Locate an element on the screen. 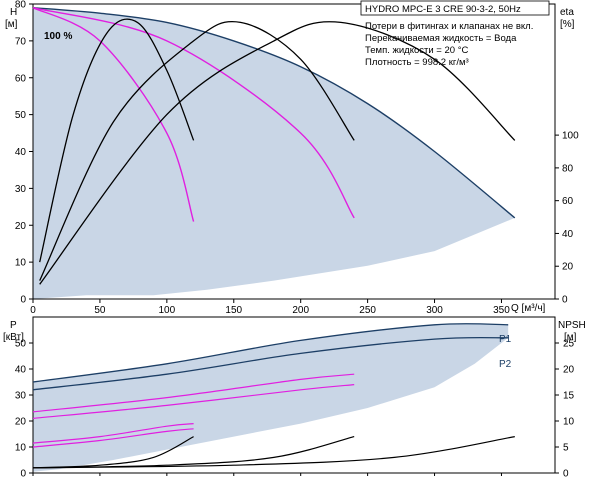  top-right-axis-label-1: eta is located at coordinates (567, 12).